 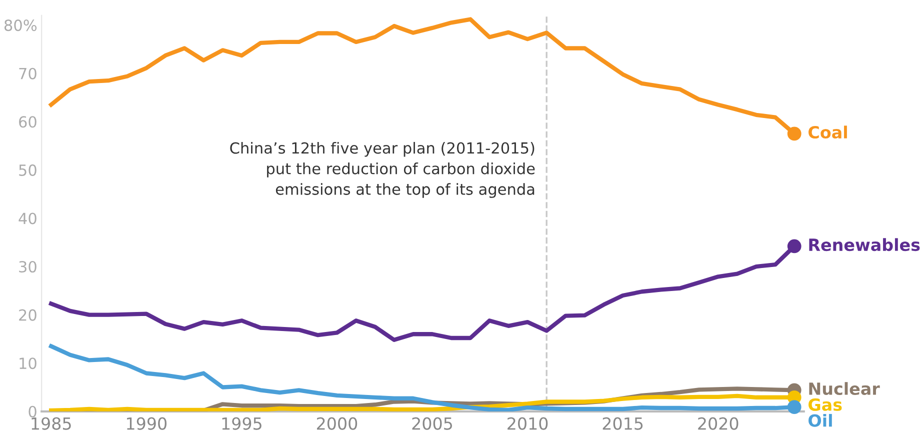 I want to click on x-tick-label: 2000, so click(x=337, y=423).